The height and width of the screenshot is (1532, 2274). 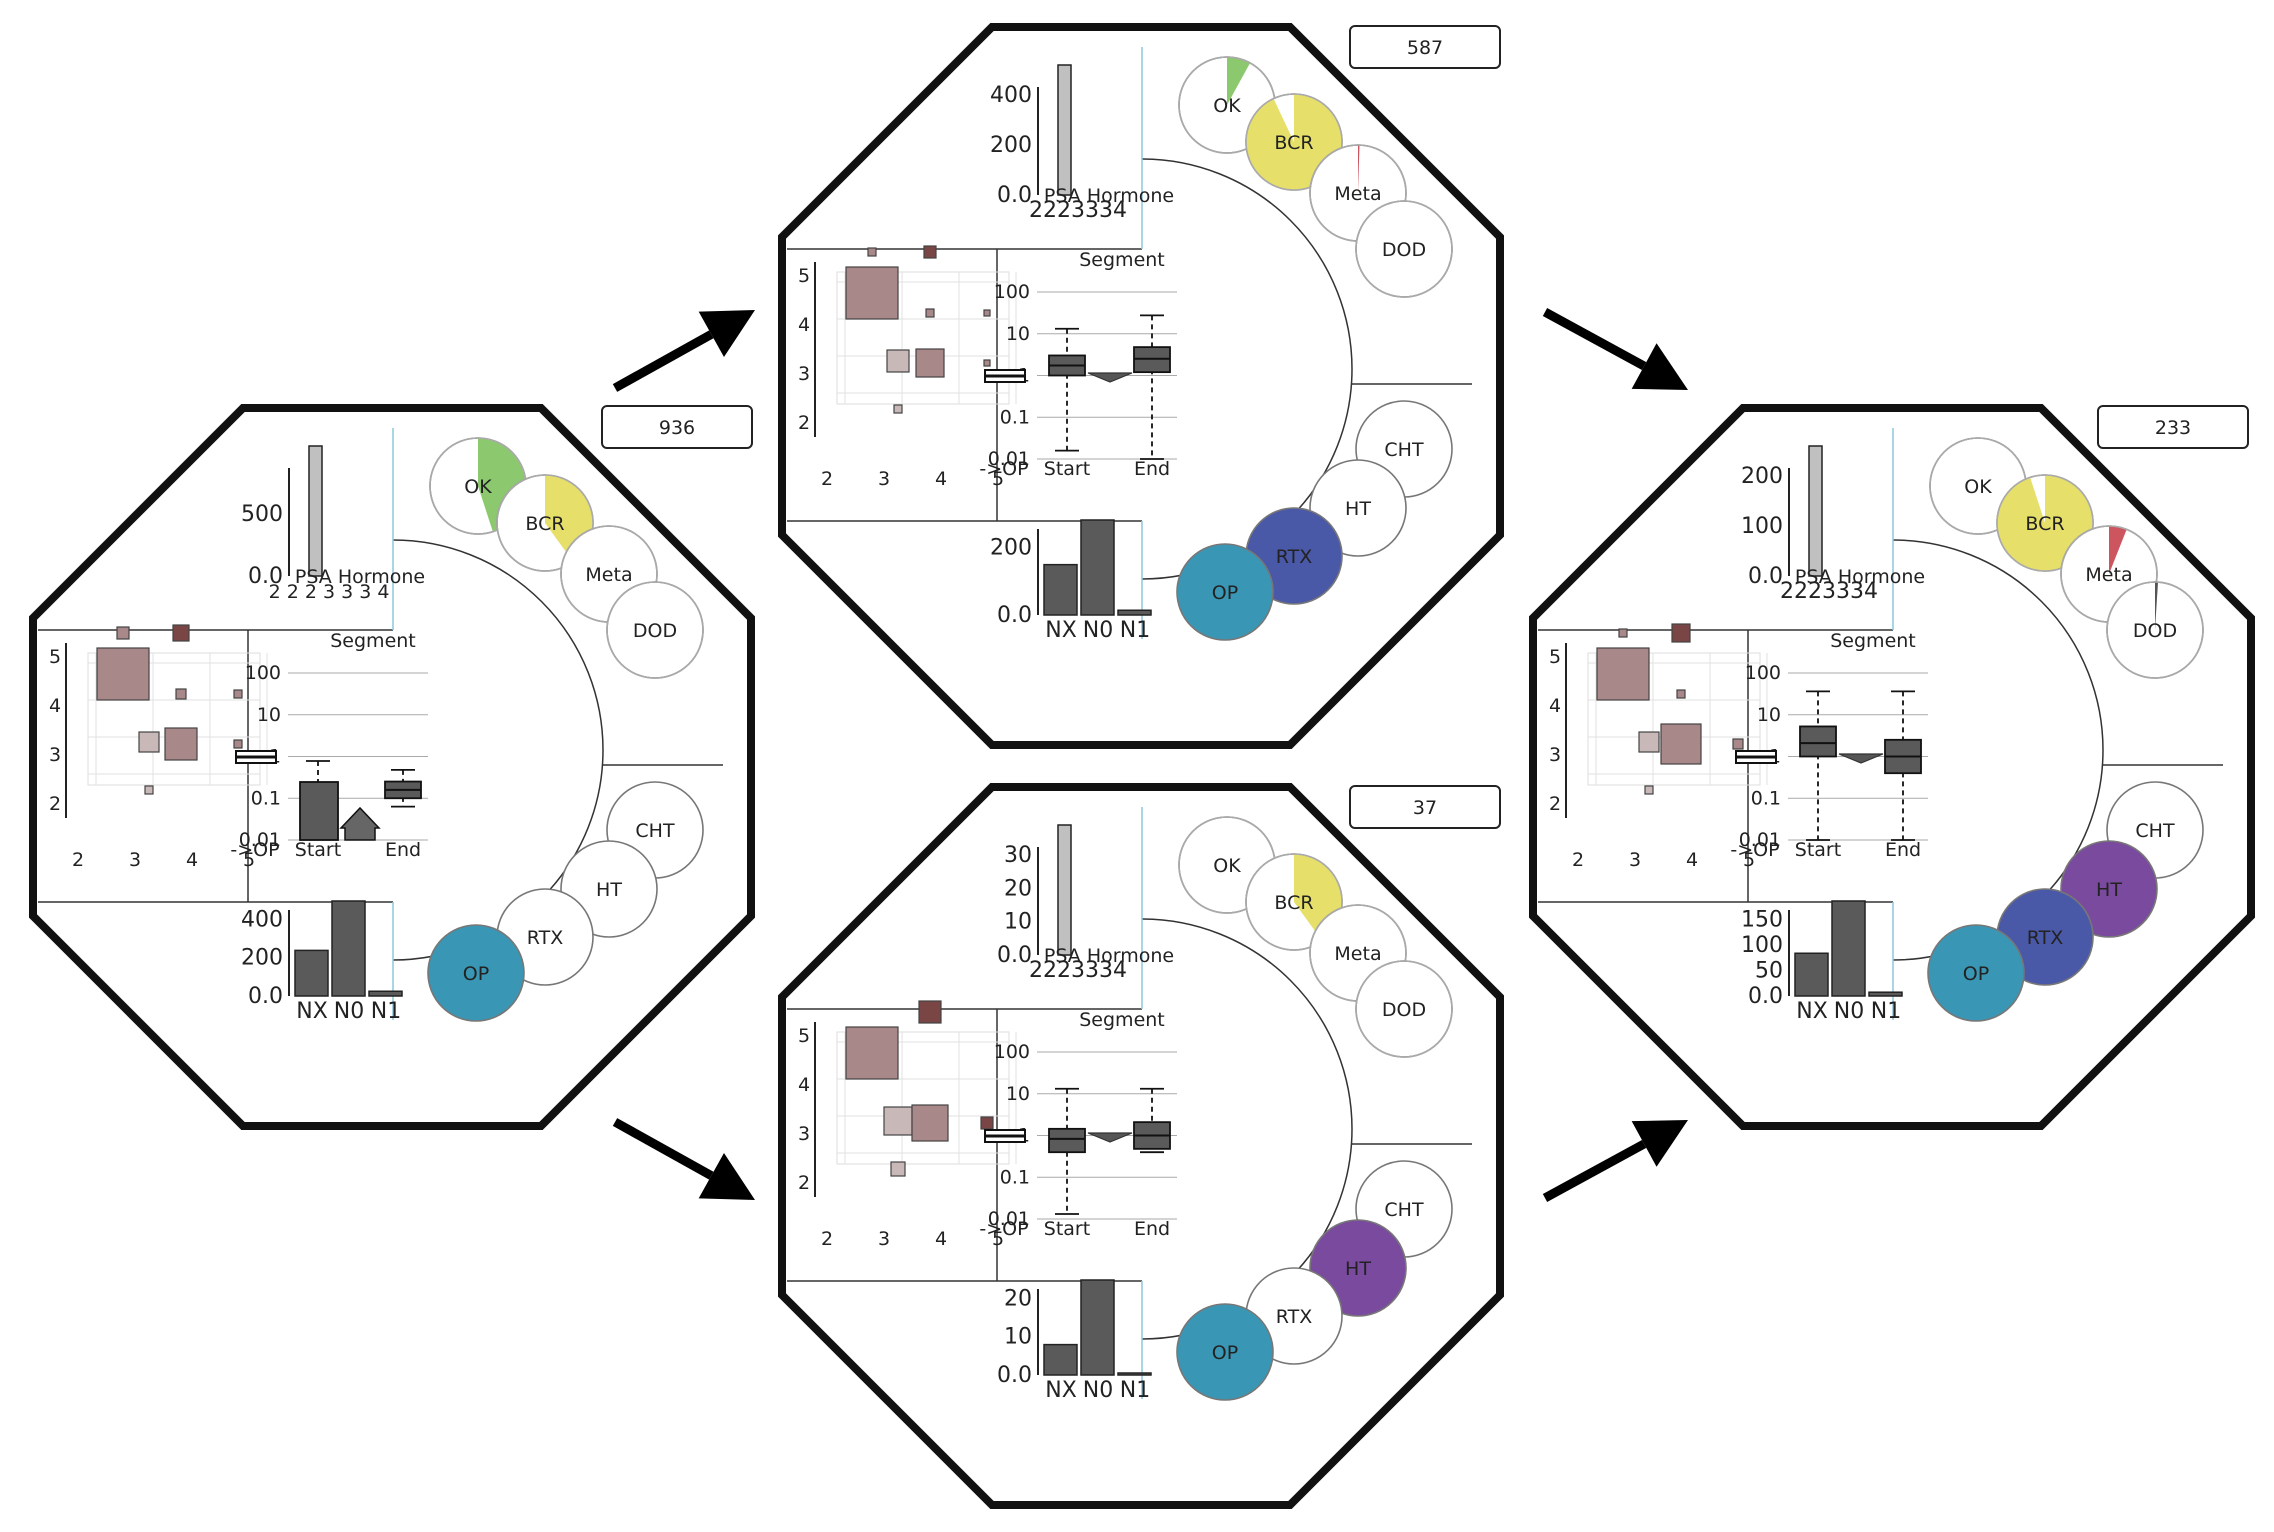 I want to click on count-box-left: 936, so click(x=677, y=427).